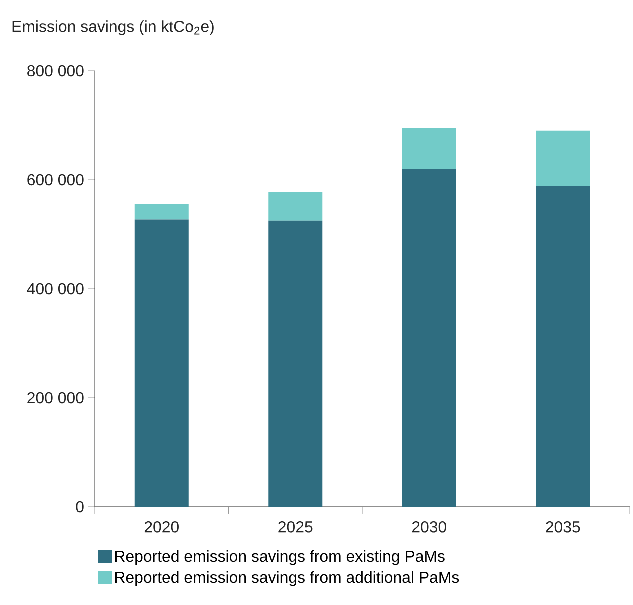  I want to click on x-tick-label: 2025, so click(295, 527).